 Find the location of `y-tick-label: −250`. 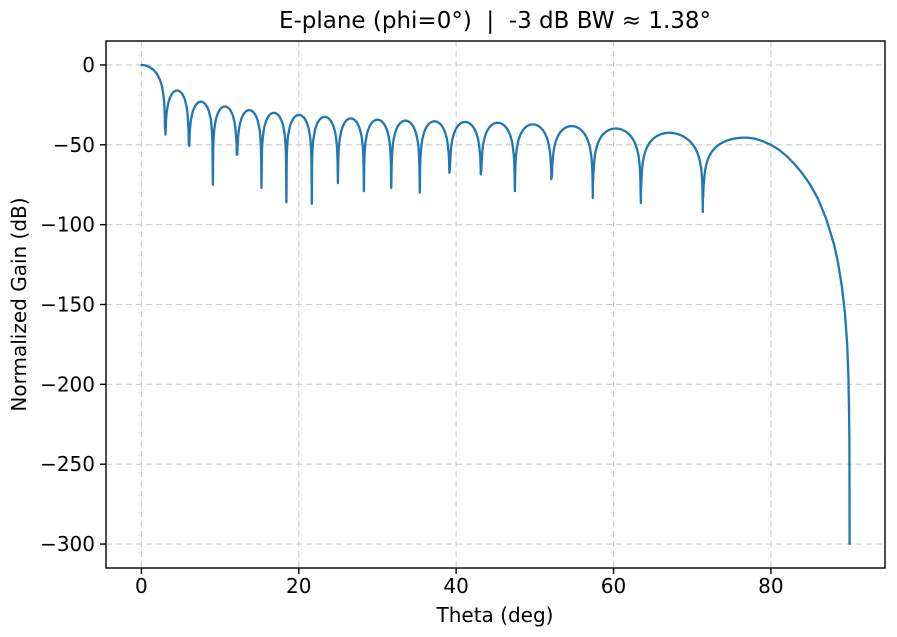

y-tick-label: −250 is located at coordinates (67, 464).